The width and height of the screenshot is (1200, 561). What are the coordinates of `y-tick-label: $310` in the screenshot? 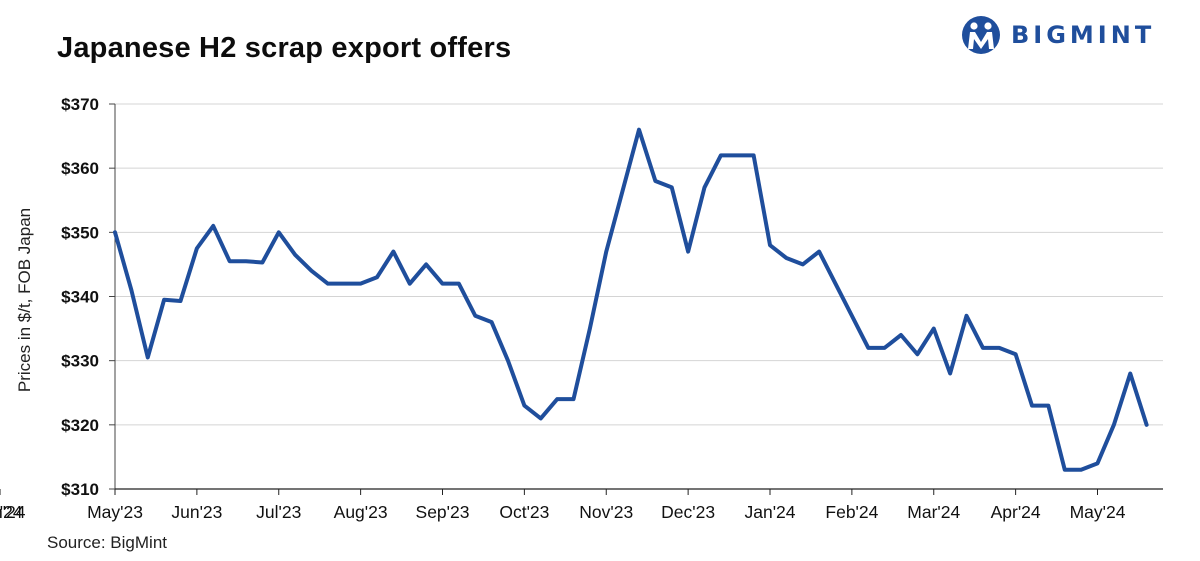 It's located at (80, 489).